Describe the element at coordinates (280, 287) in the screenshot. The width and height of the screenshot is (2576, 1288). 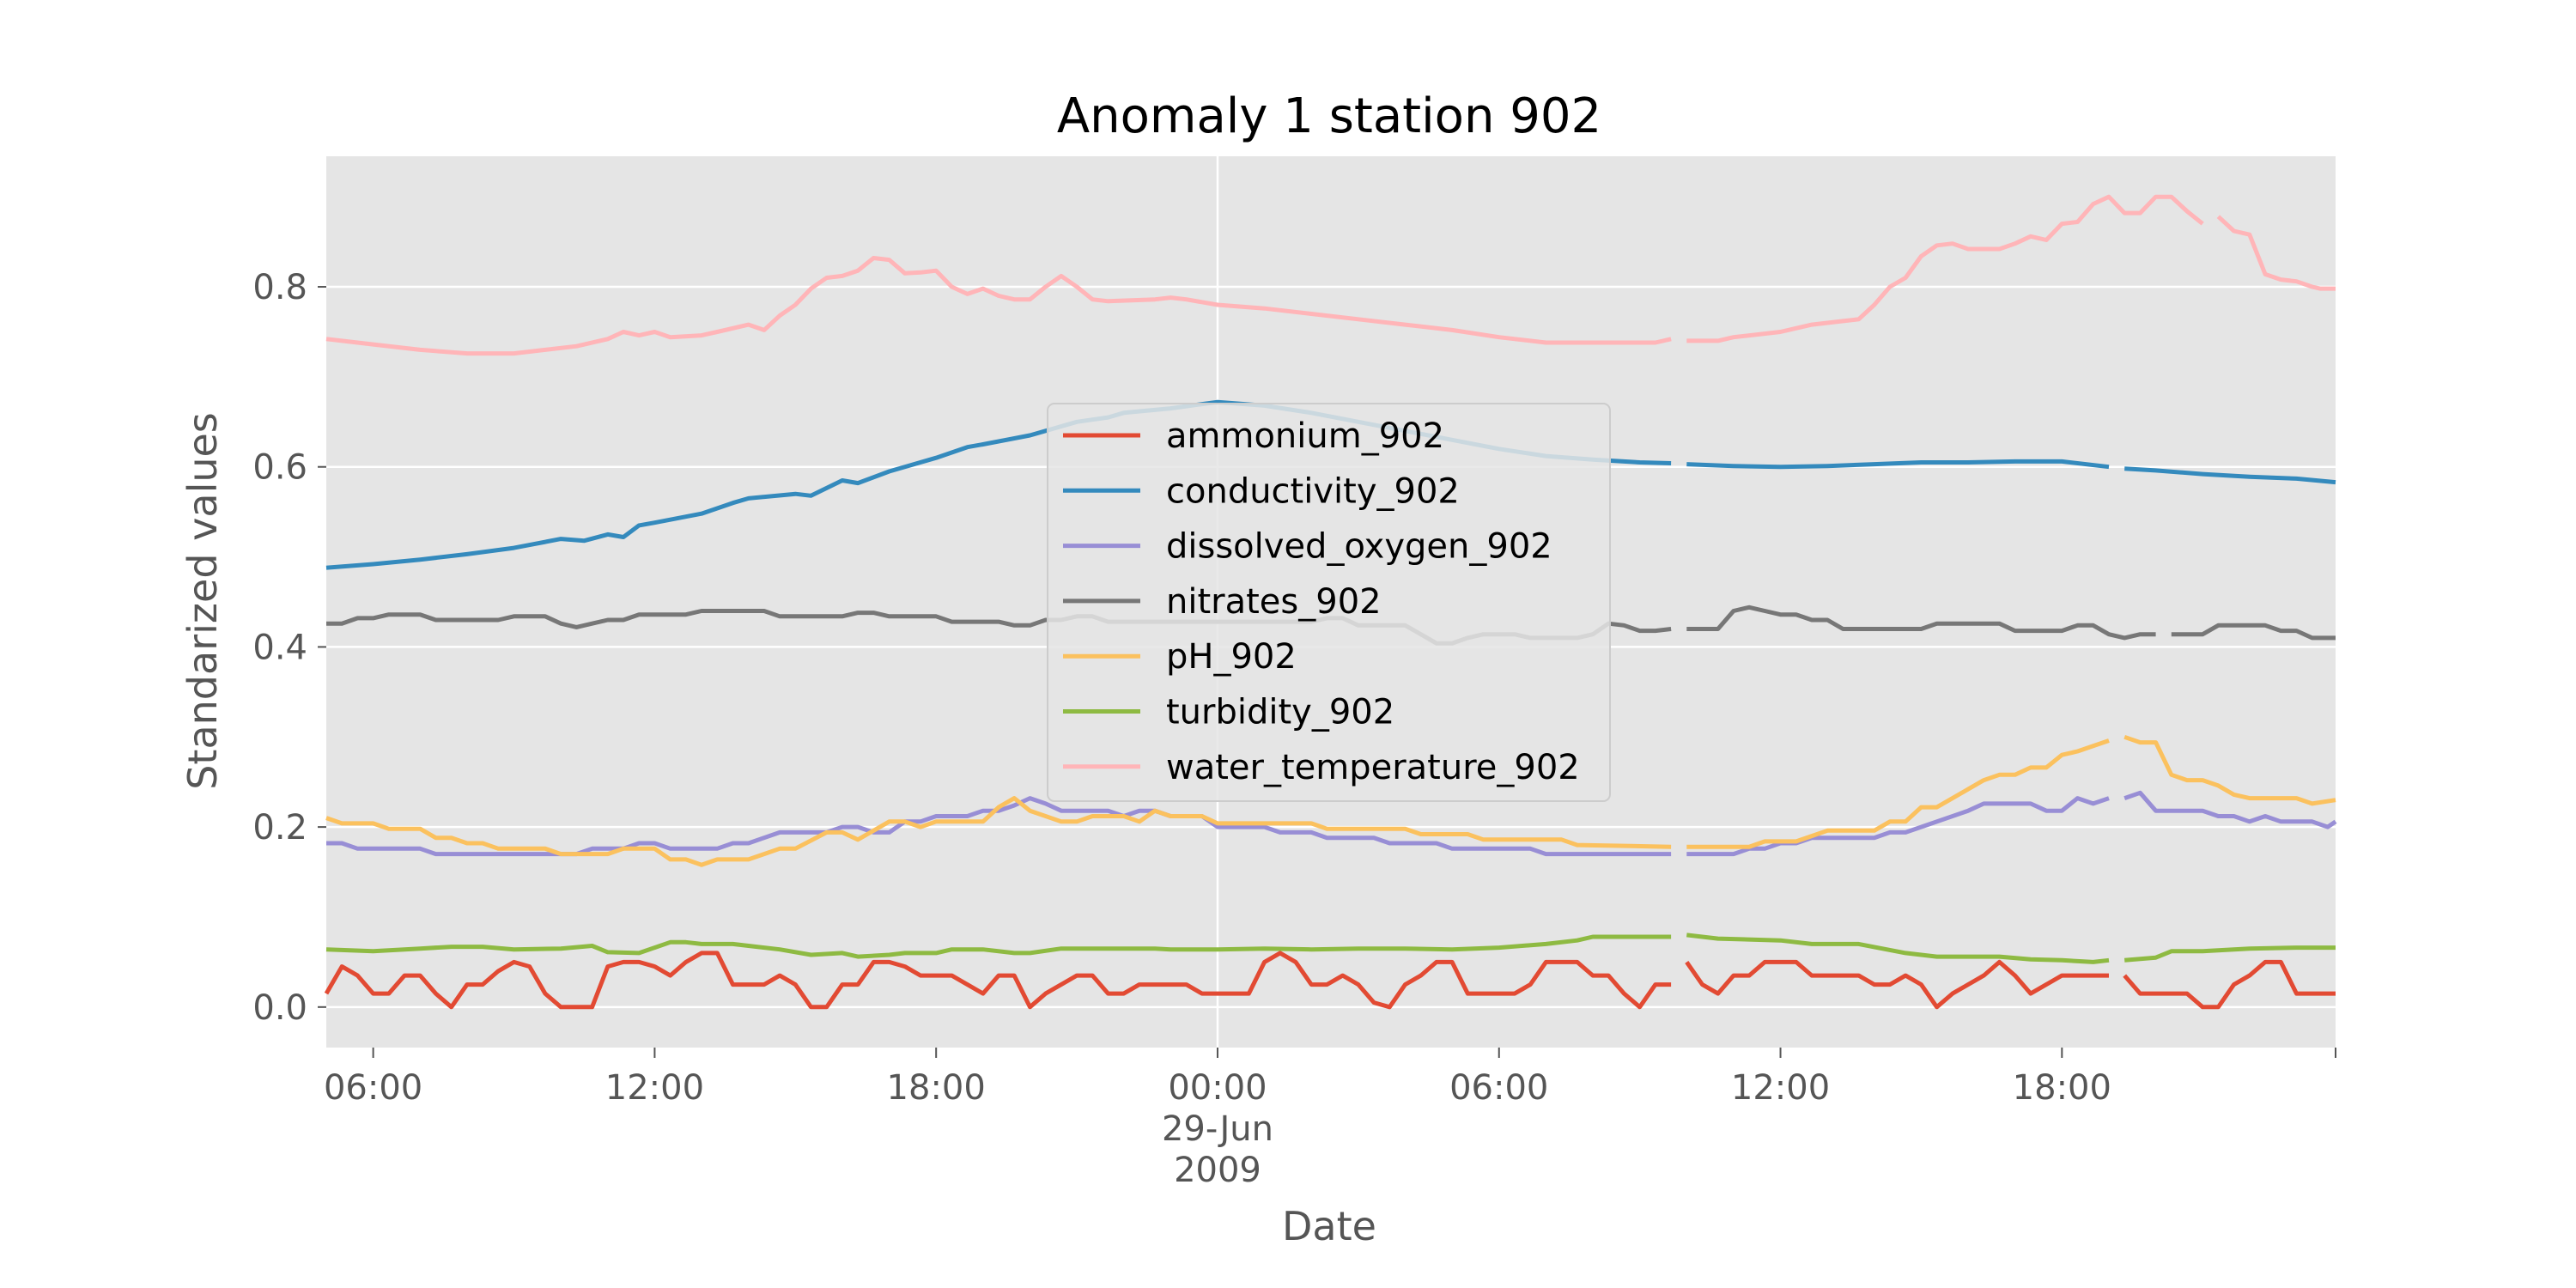
I see `y-tick-label: 0.8` at that location.